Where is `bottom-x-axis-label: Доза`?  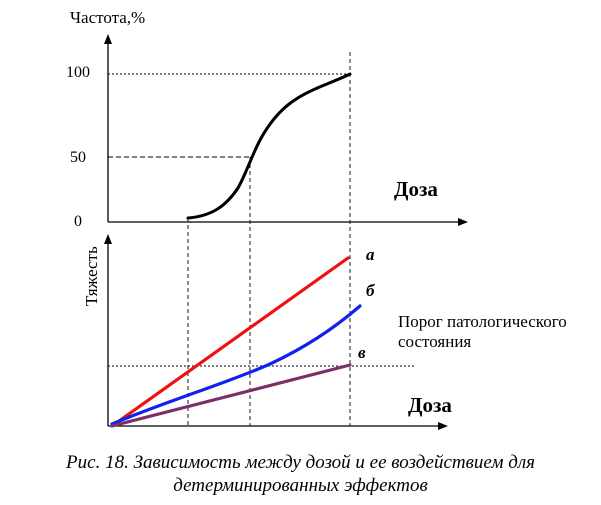 bottom-x-axis-label: Доза is located at coordinates (430, 405).